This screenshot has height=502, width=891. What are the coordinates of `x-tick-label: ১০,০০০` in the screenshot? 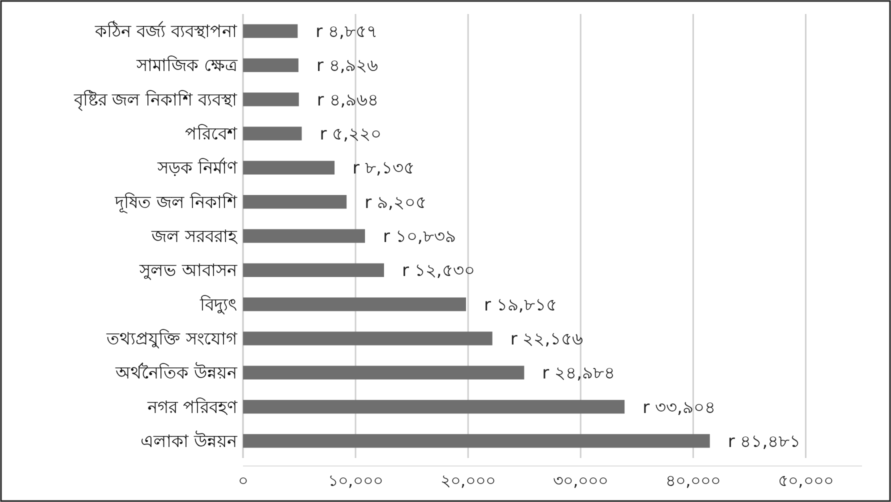 It's located at (356, 480).